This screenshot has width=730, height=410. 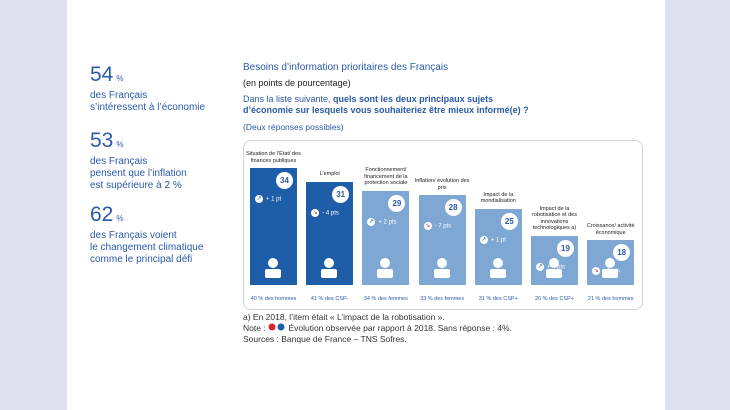 I want to click on subgroup-label: 31 % des CSP+, so click(x=498, y=299).